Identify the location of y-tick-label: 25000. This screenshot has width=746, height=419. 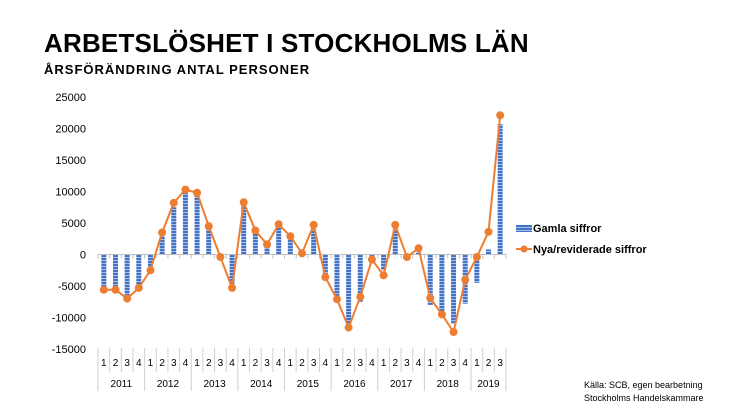
(70, 98).